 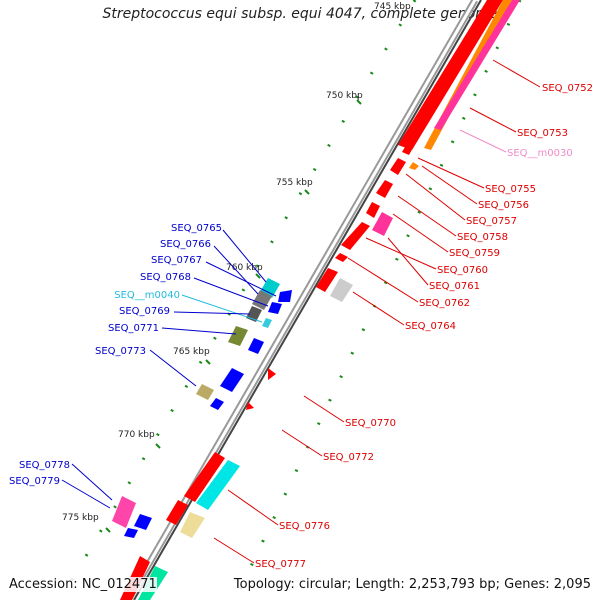 What do you see at coordinates (304, 526) in the screenshot?
I see `gene-label: SEQ_0776` at bounding box center [304, 526].